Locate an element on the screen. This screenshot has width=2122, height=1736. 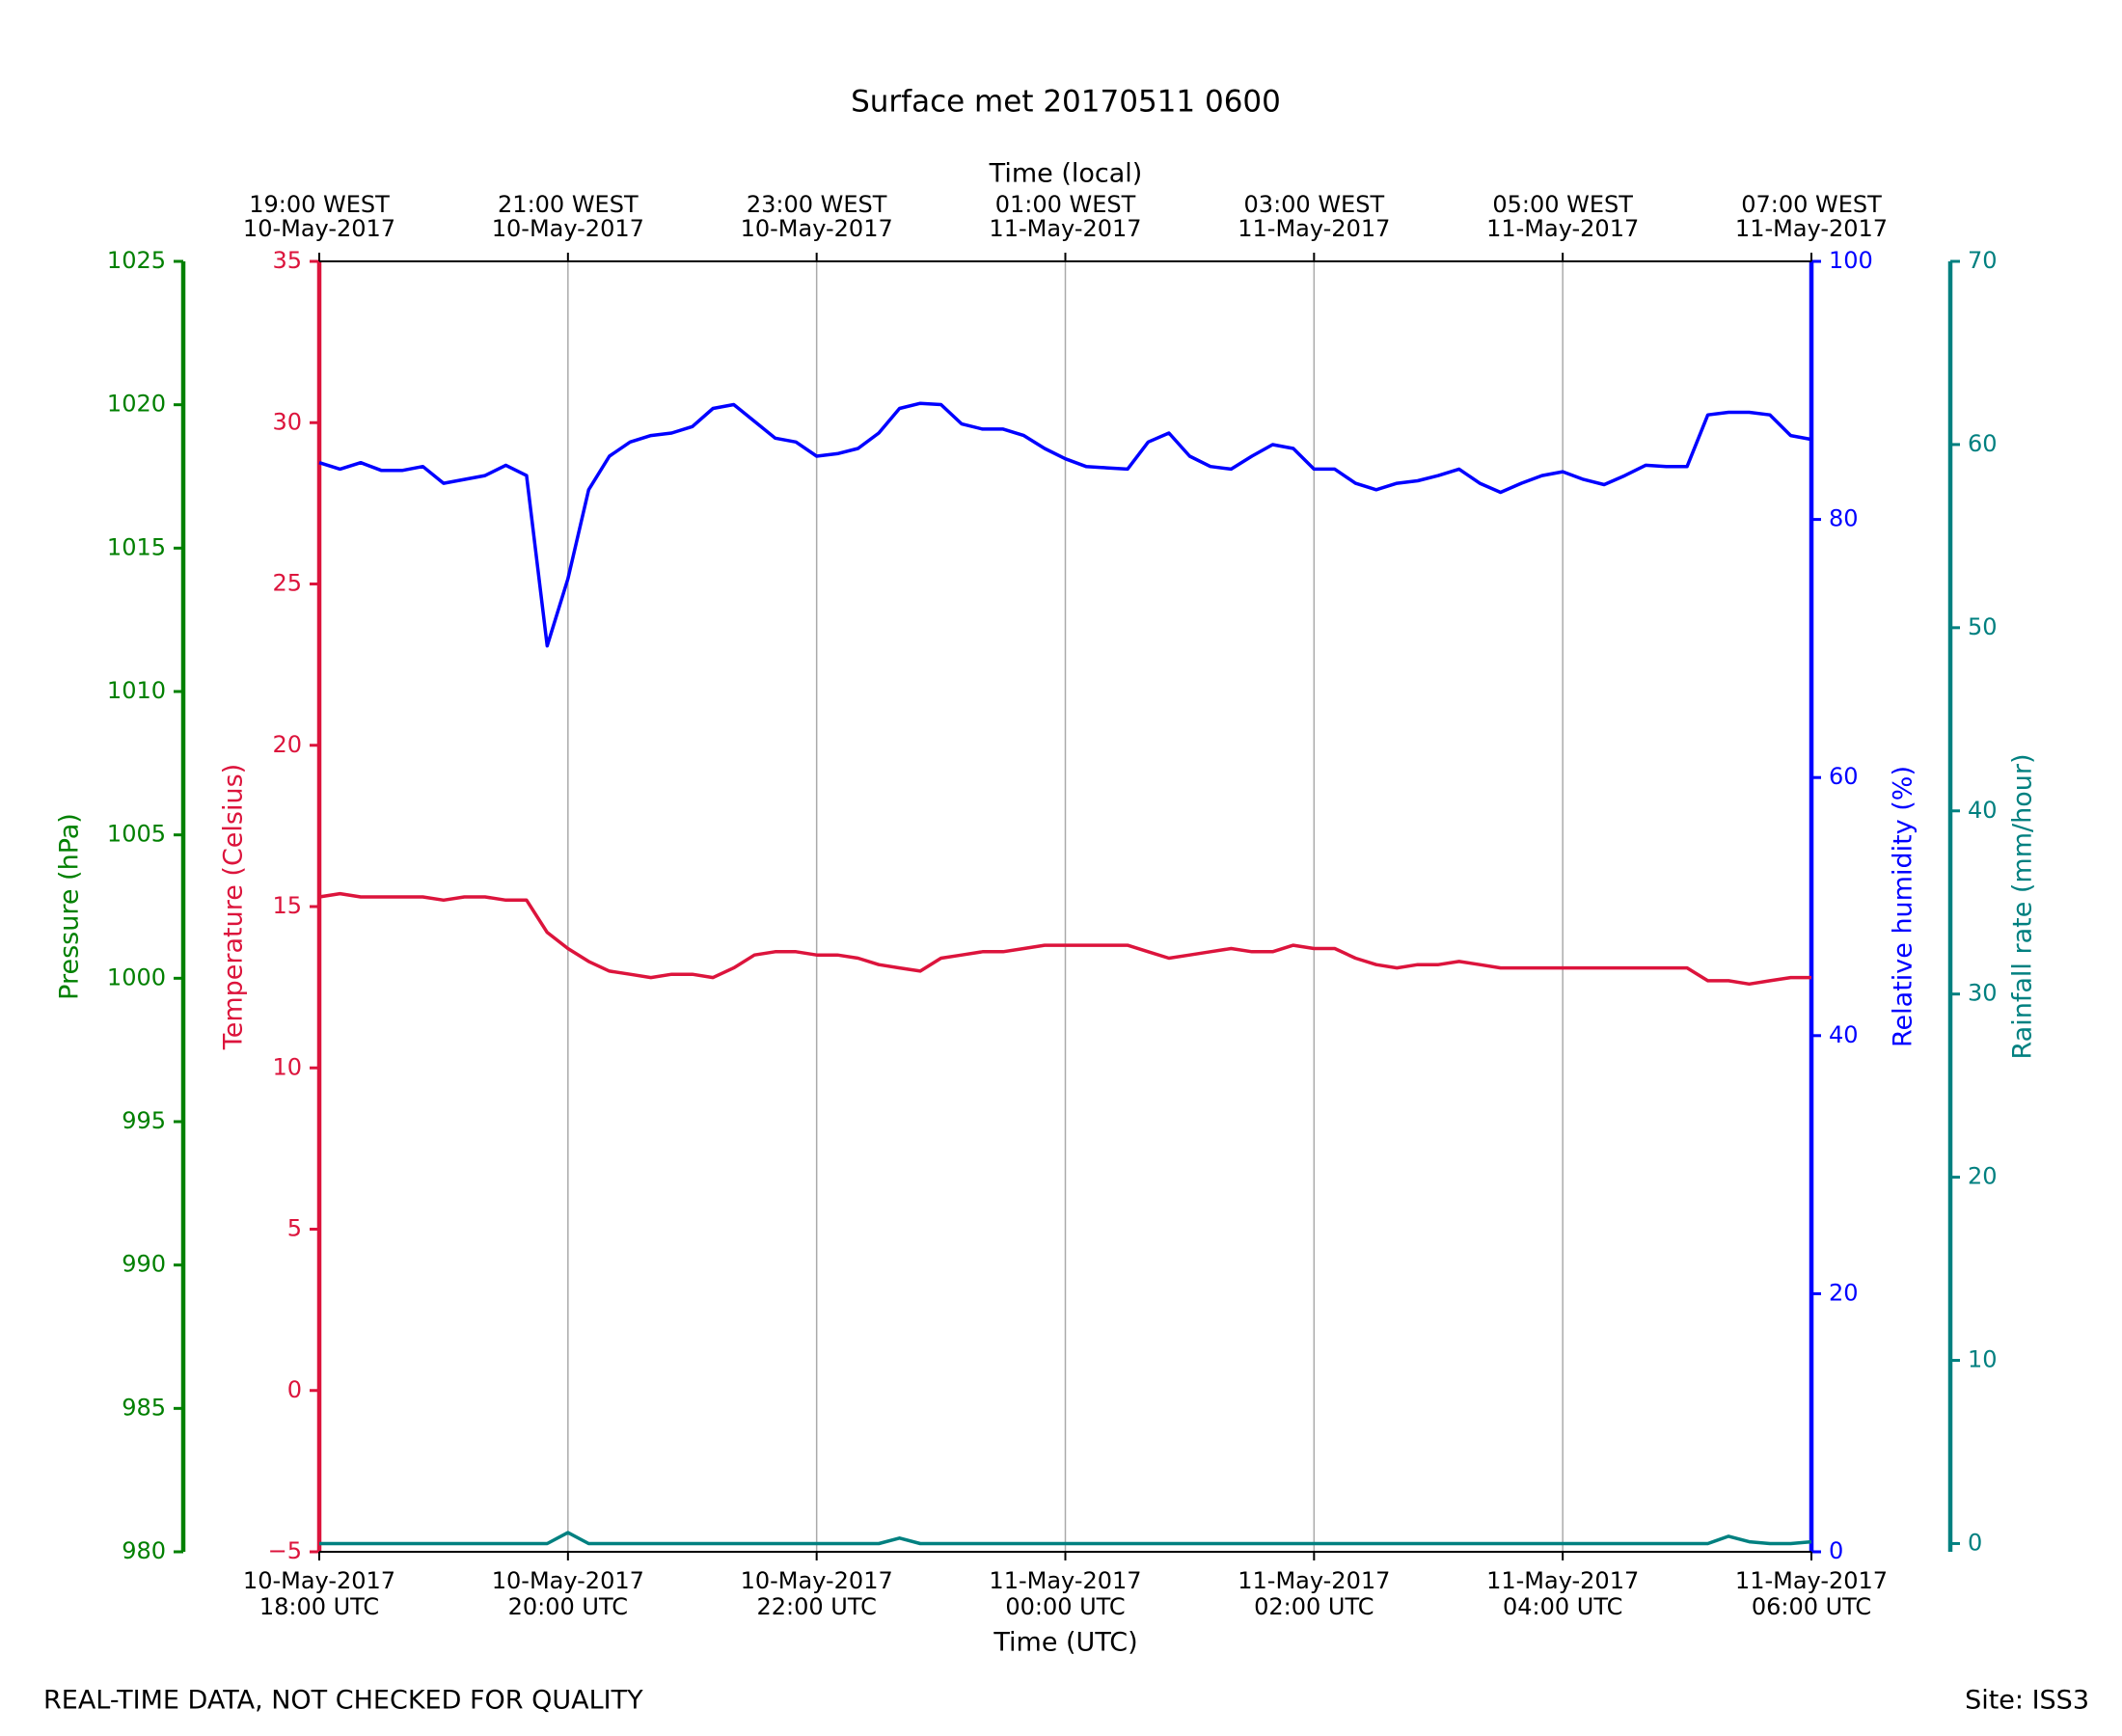
y-tick-label: 100 is located at coordinates (1851, 260).